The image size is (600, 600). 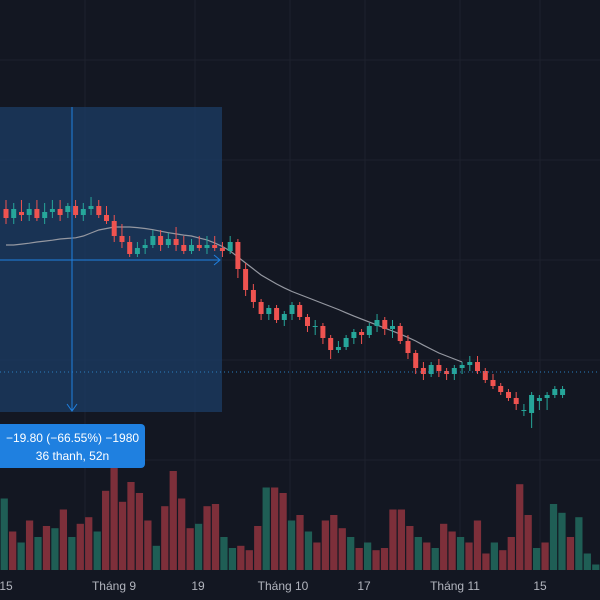 What do you see at coordinates (72, 438) in the screenshot?
I see `measure-change-text: −19.80 (−66.55%) −1980` at bounding box center [72, 438].